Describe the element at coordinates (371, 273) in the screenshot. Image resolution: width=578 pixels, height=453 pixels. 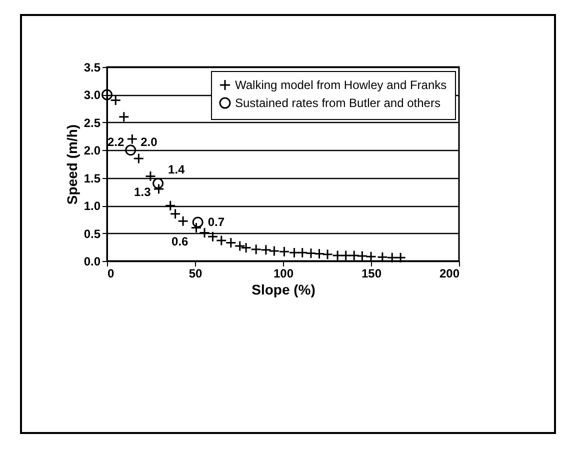
I see `x-tick-label: 150` at that location.